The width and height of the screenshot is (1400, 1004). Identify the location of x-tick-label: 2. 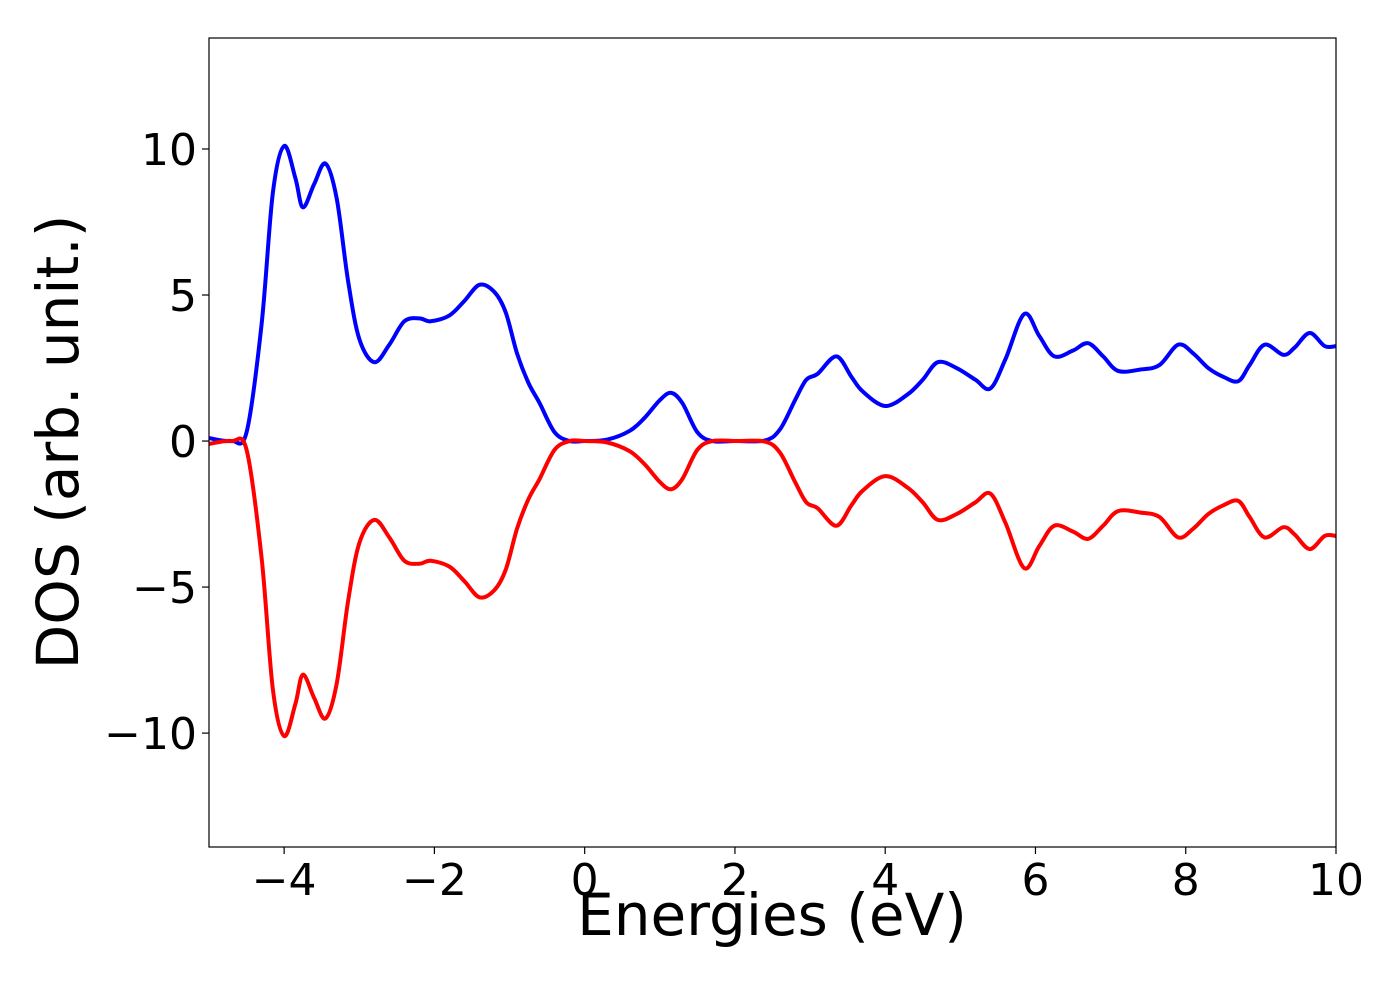
(735, 880).